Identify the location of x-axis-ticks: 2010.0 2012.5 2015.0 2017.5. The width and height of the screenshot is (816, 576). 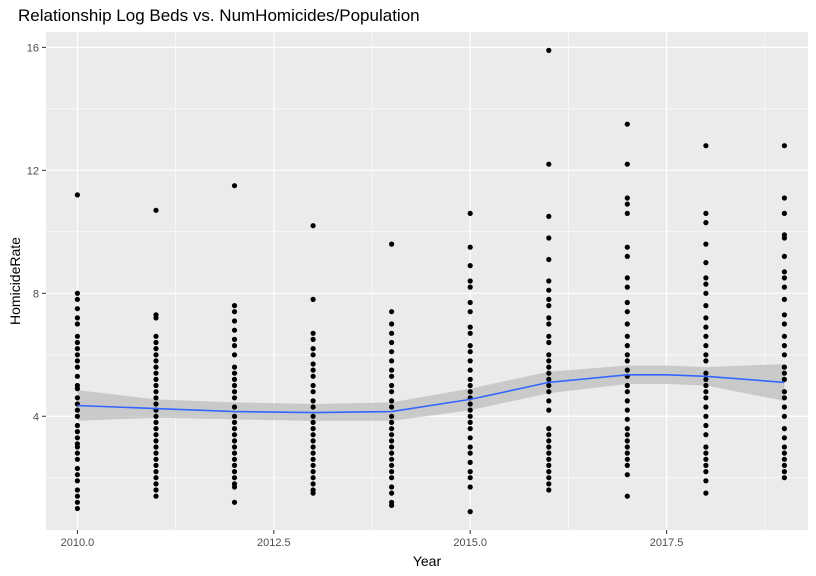
(372, 539).